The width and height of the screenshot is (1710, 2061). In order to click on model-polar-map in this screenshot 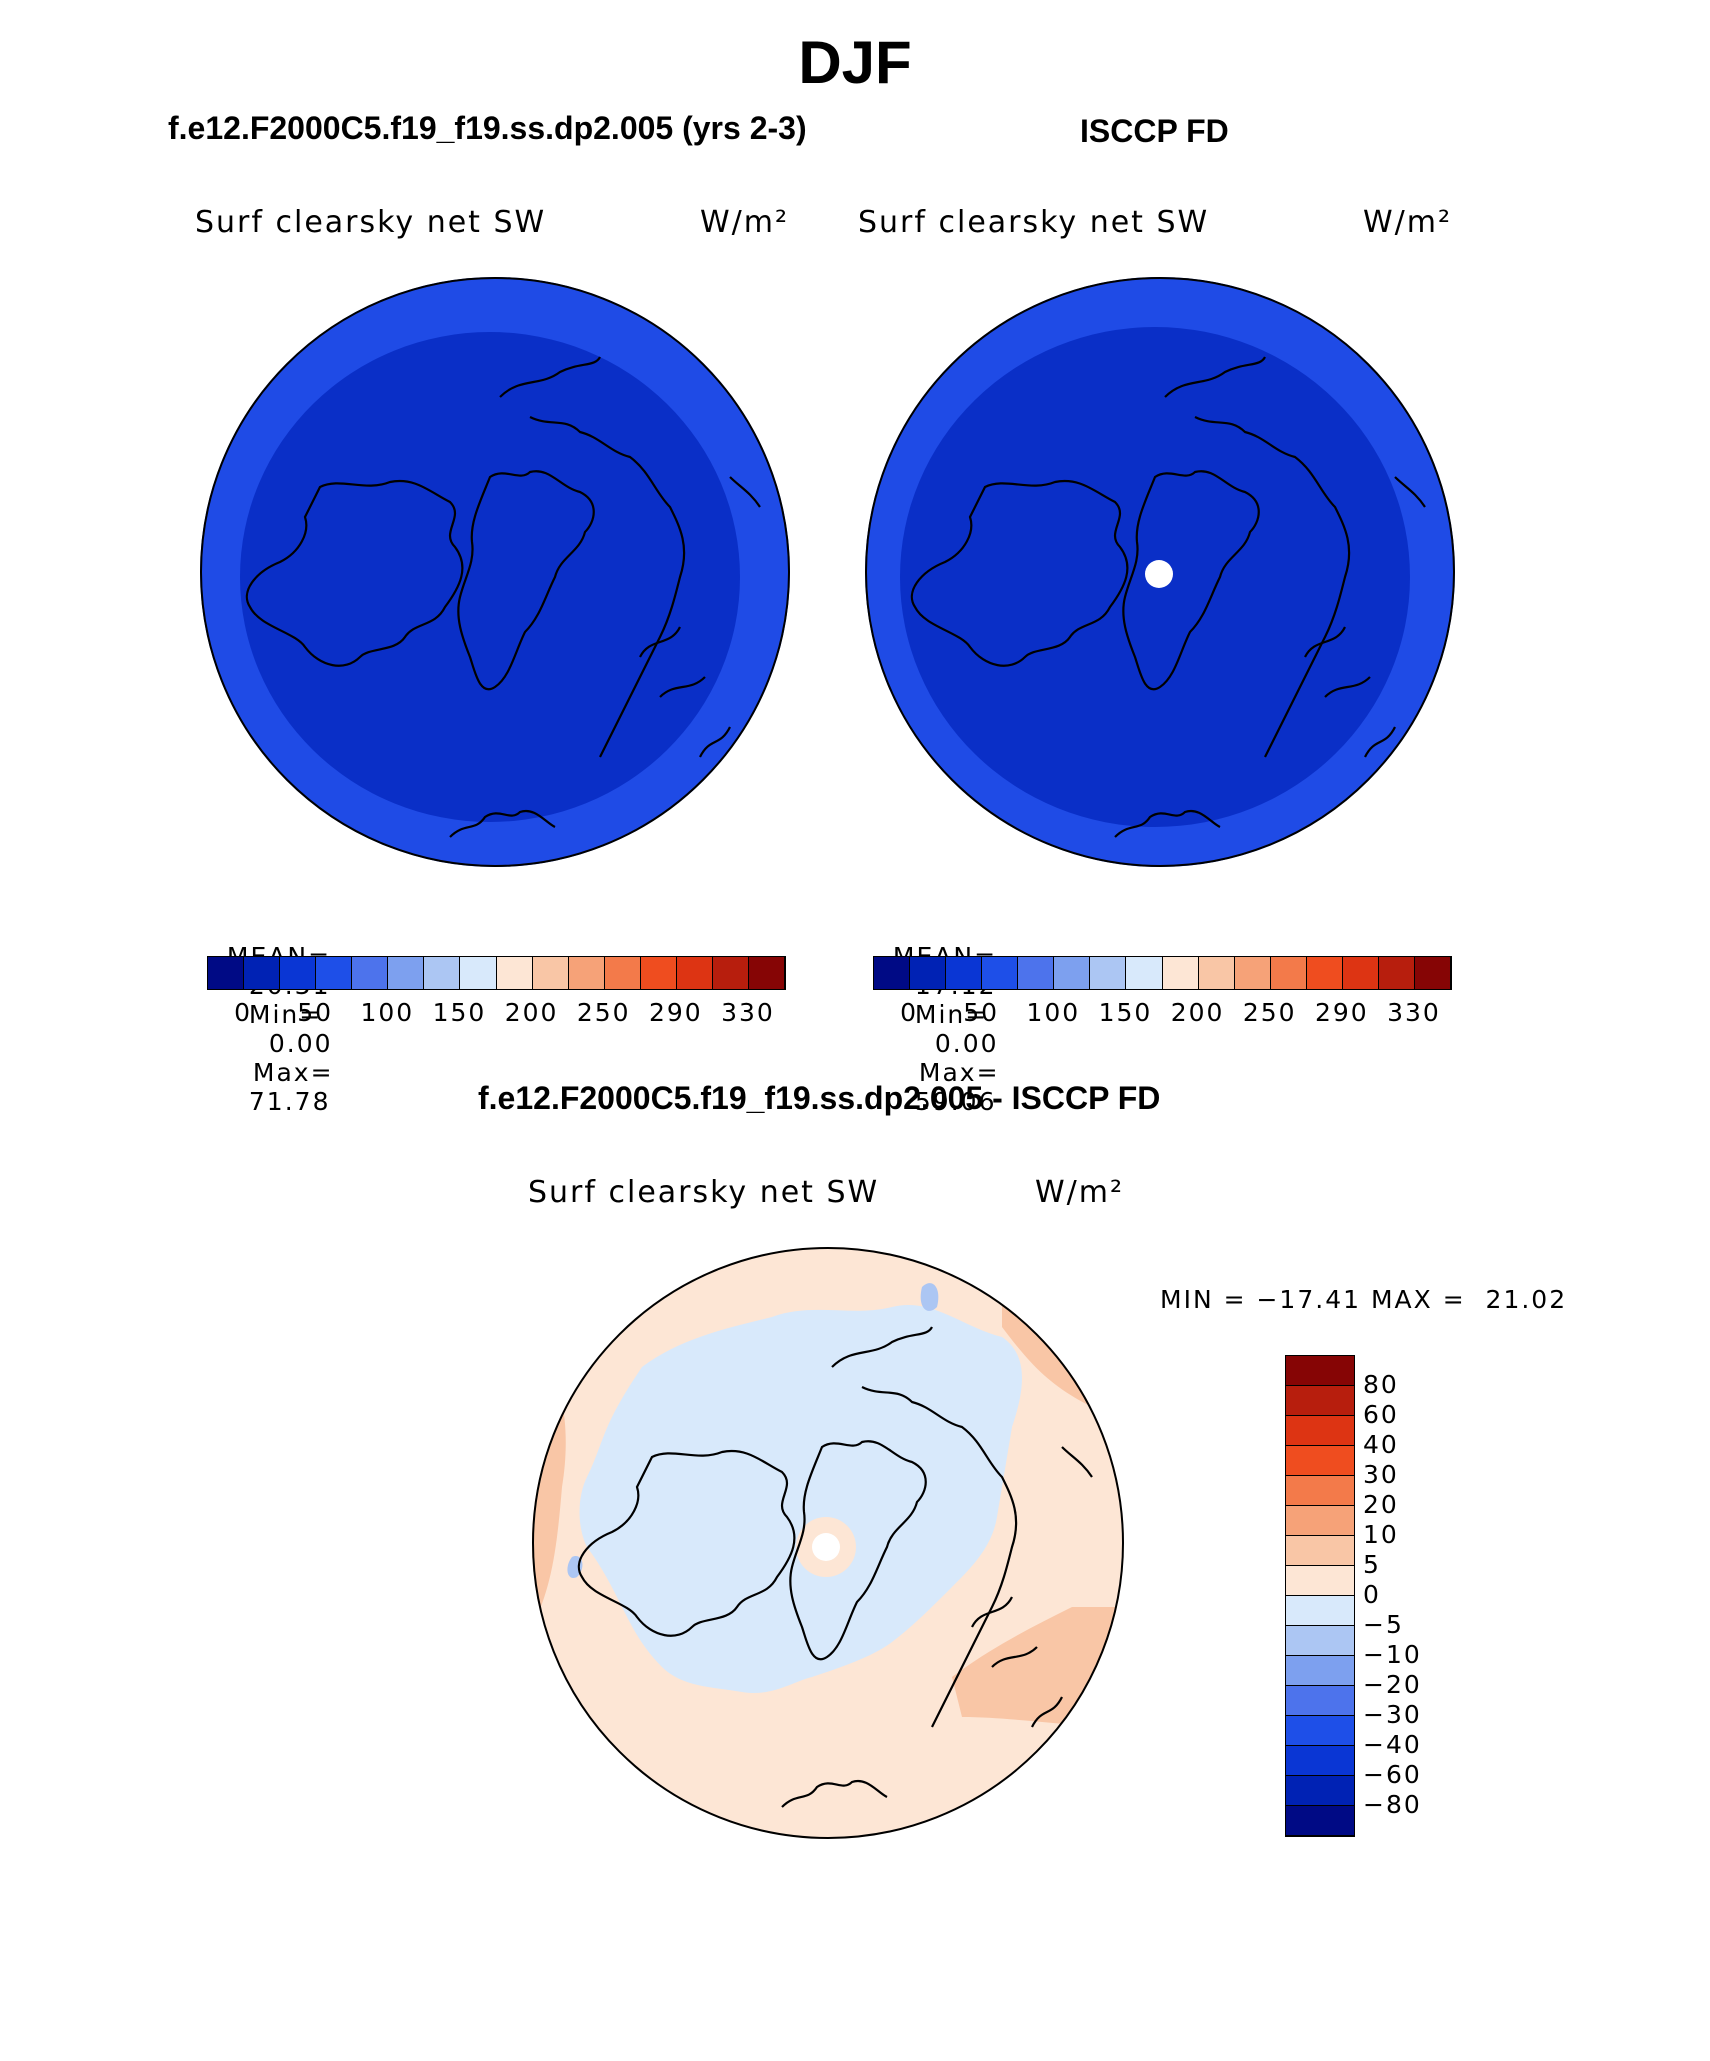, I will do `click(495, 572)`.